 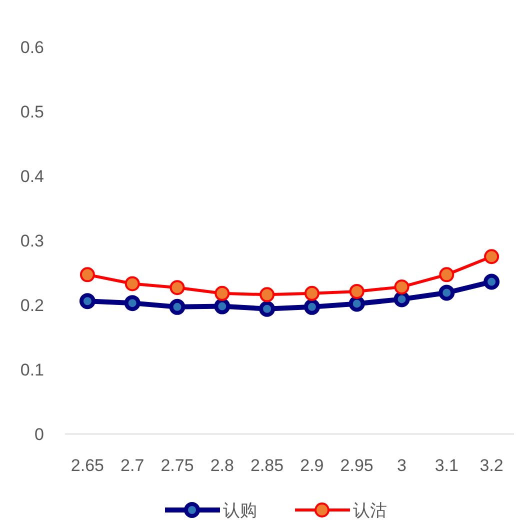 What do you see at coordinates (32, 241) in the screenshot?
I see `y-tick-label: 0.3` at bounding box center [32, 241].